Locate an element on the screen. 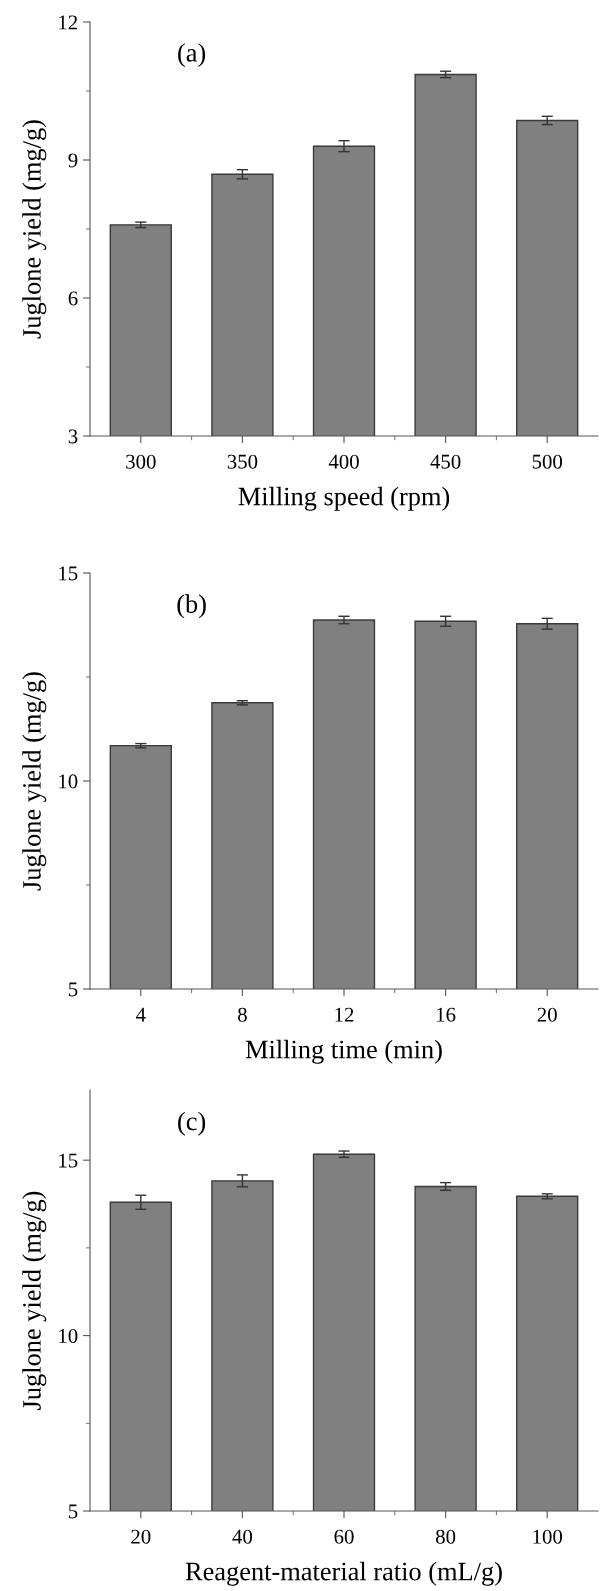 This screenshot has height=1591, width=603. x-axis-title: Reagent-material ratio (mL/g) is located at coordinates (343, 1573).